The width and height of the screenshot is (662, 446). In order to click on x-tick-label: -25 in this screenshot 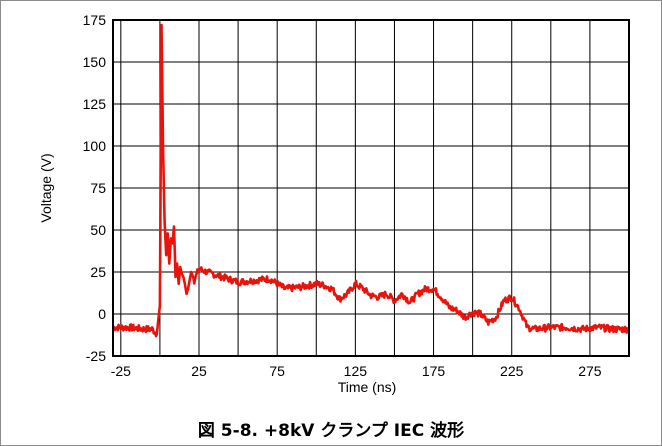, I will do `click(121, 371)`.